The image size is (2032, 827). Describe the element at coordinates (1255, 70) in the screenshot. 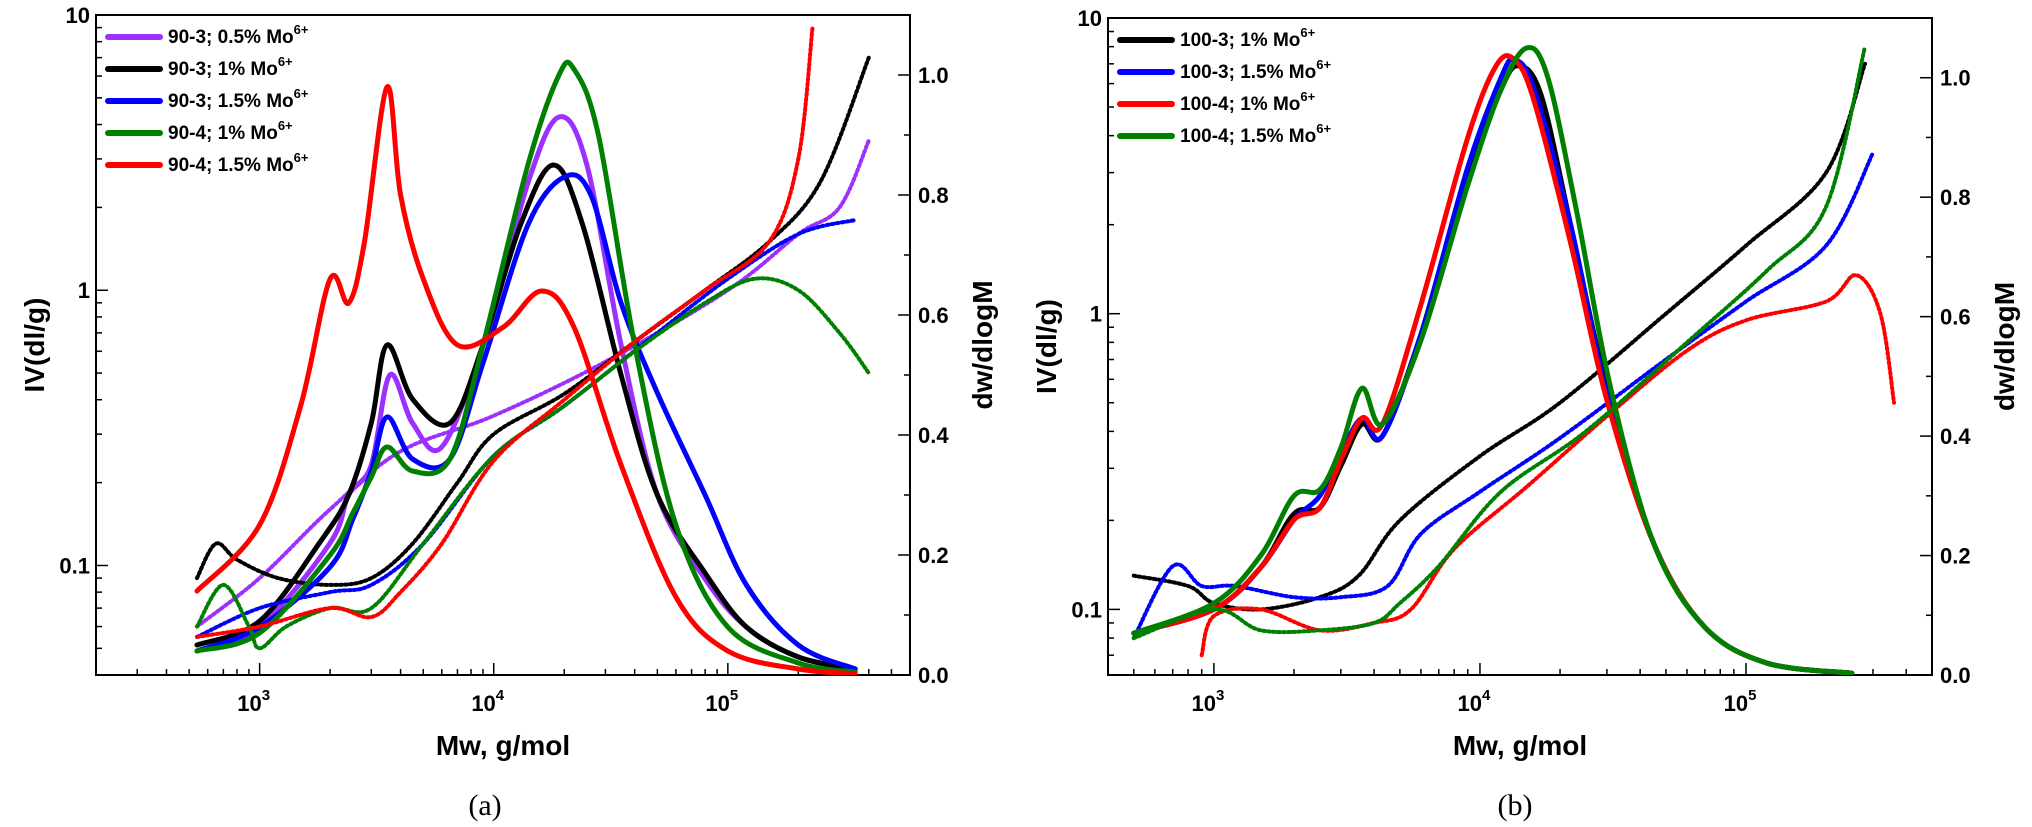

I see `legend-label: 100-3; 1.5% Mo6+` at that location.